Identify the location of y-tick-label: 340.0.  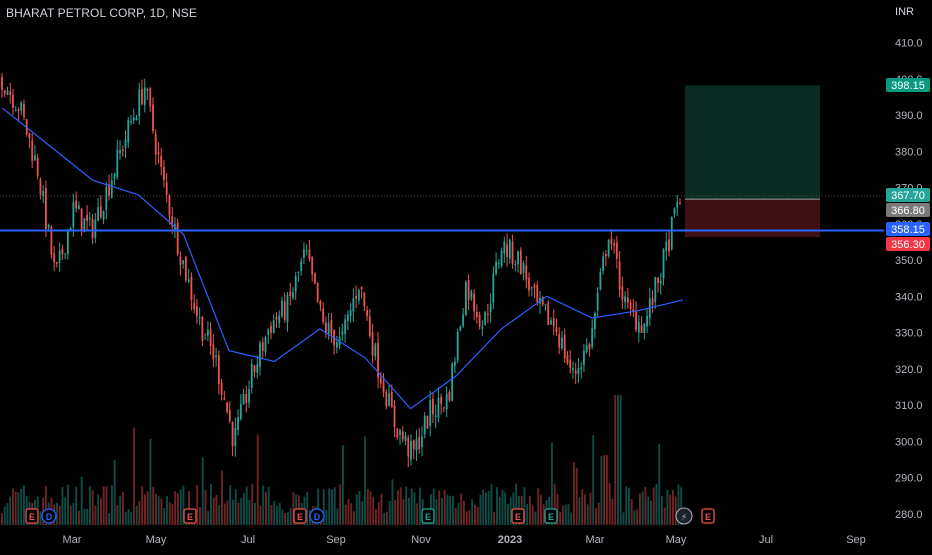
(909, 297).